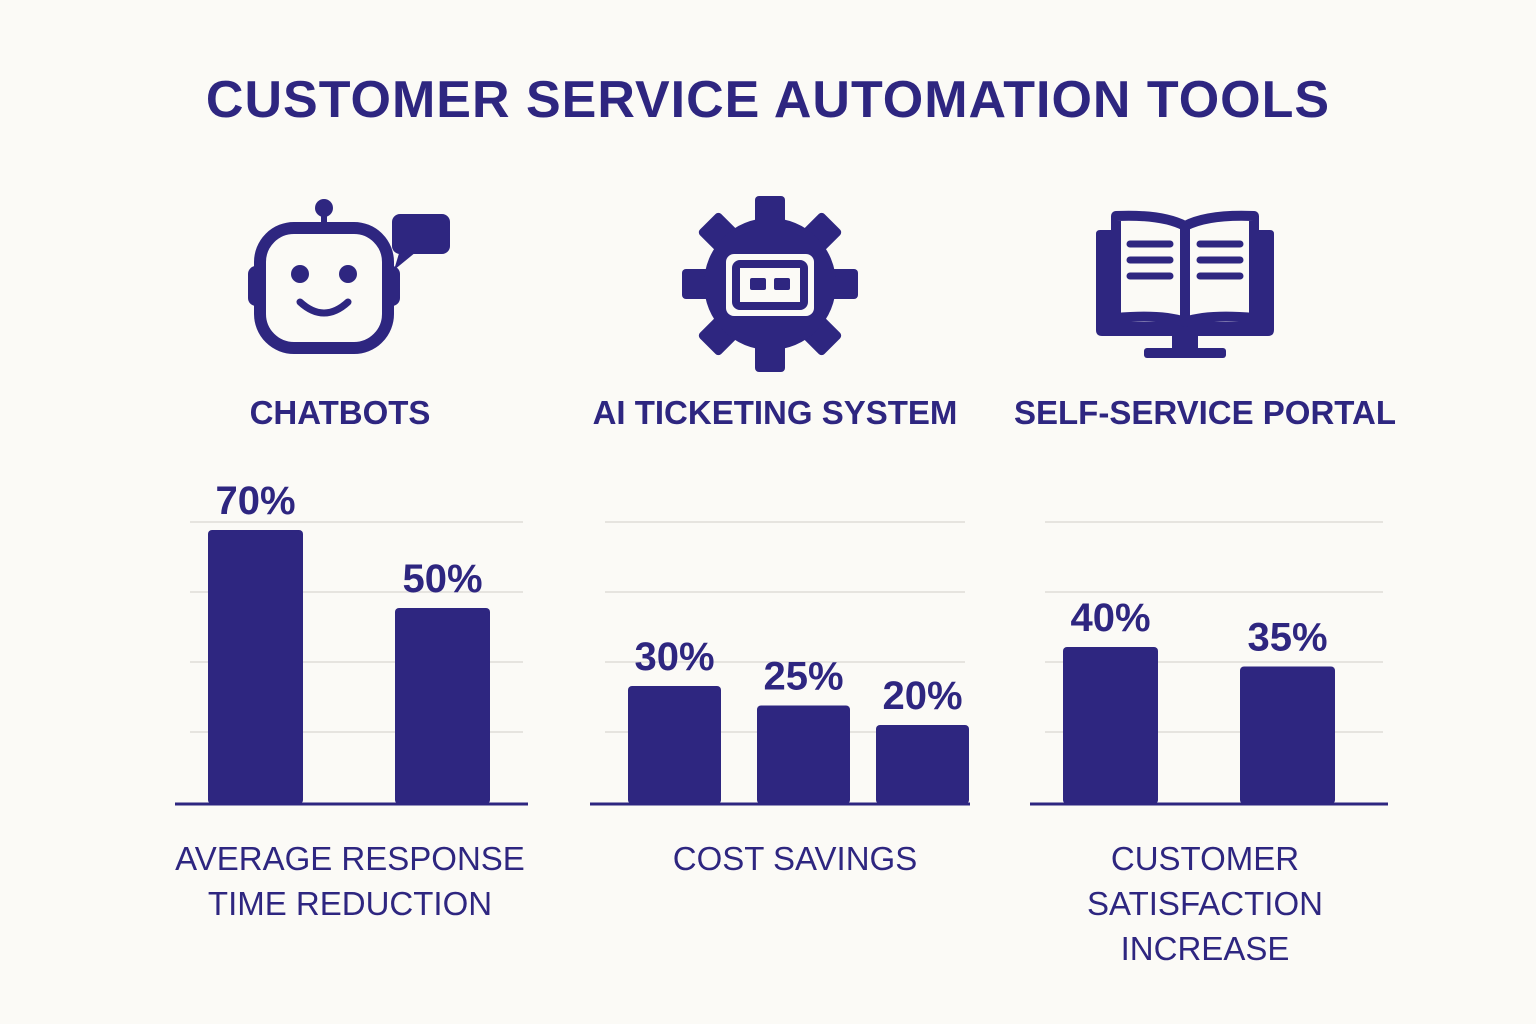 Image resolution: width=1536 pixels, height=1024 pixels. What do you see at coordinates (674, 657) in the screenshot?
I see `bar-value-label: 30%` at bounding box center [674, 657].